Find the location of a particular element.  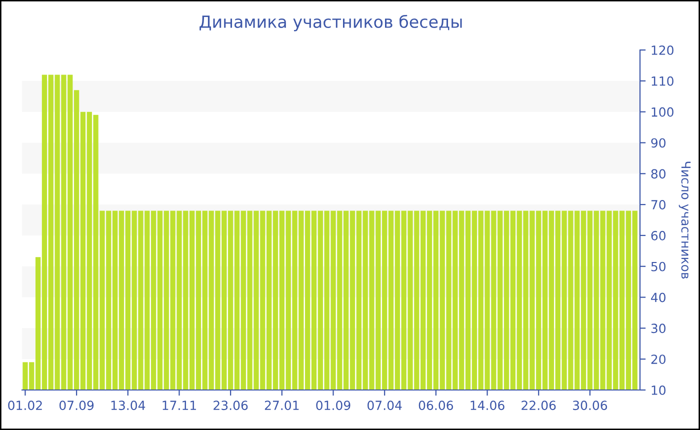

x-tick-label: 14.06 is located at coordinates (487, 405).